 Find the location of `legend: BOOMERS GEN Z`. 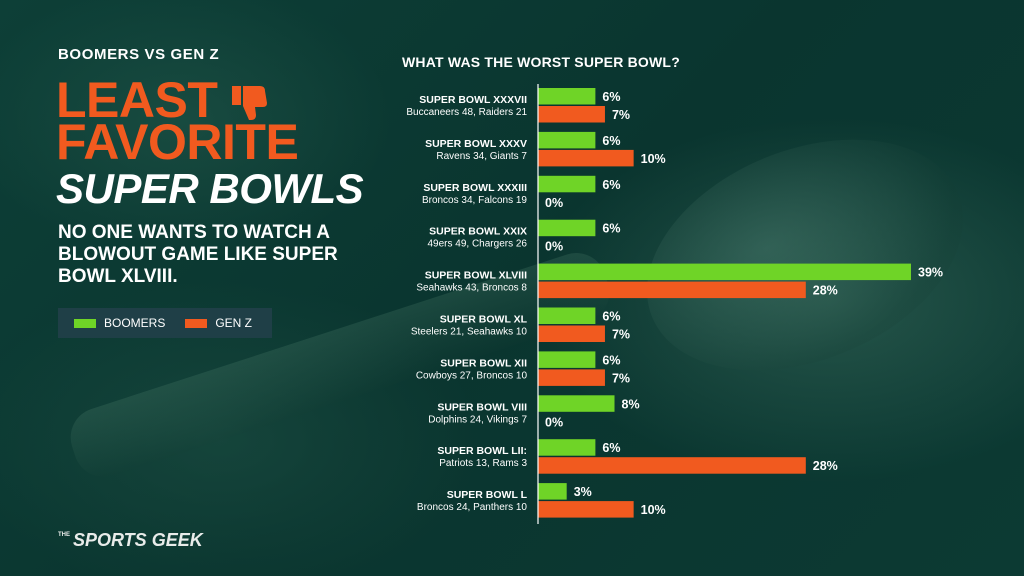

legend: BOOMERS GEN Z is located at coordinates (165, 323).